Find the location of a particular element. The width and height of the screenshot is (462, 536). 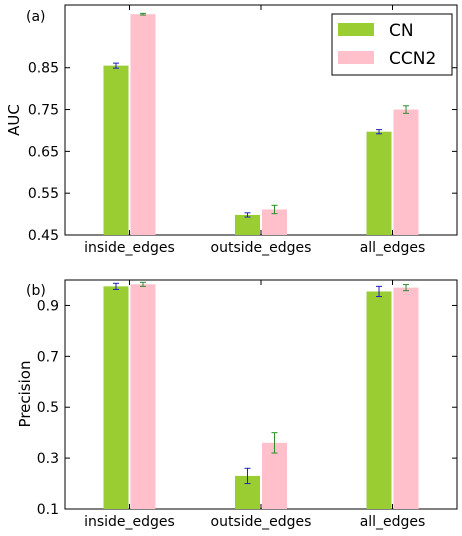

panel-b-bar-ccn2-outside-edges is located at coordinates (274, 475).